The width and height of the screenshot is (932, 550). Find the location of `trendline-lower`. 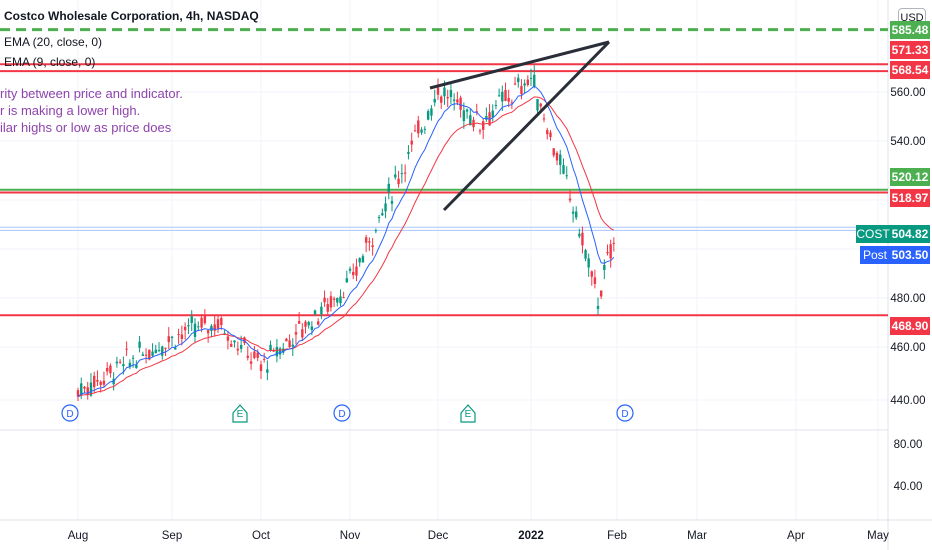

trendline-lower is located at coordinates (526, 126).